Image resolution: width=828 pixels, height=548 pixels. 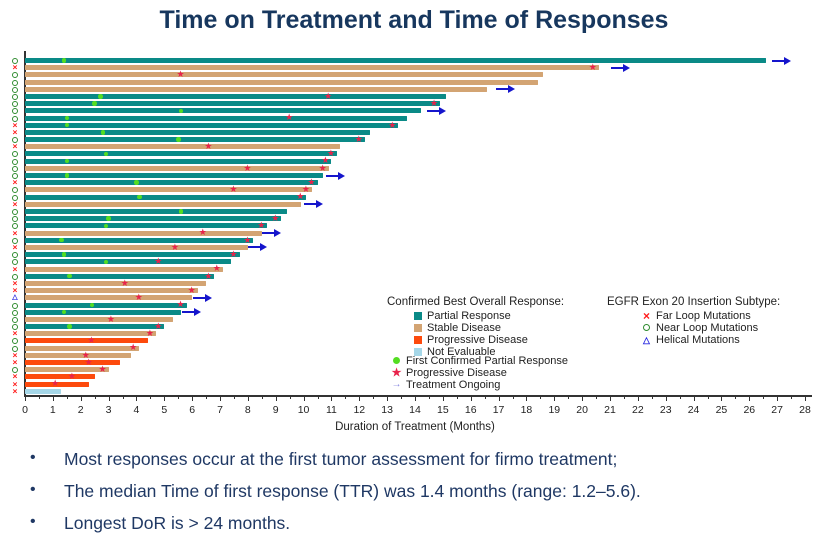 I want to click on x-axis-tick-label: 25, so click(x=721, y=410).